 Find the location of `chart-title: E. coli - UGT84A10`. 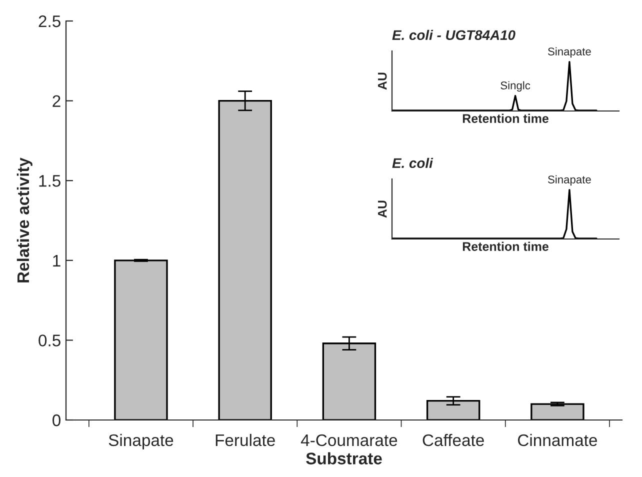

chart-title: E. coli - UGT84A10 is located at coordinates (454, 35).